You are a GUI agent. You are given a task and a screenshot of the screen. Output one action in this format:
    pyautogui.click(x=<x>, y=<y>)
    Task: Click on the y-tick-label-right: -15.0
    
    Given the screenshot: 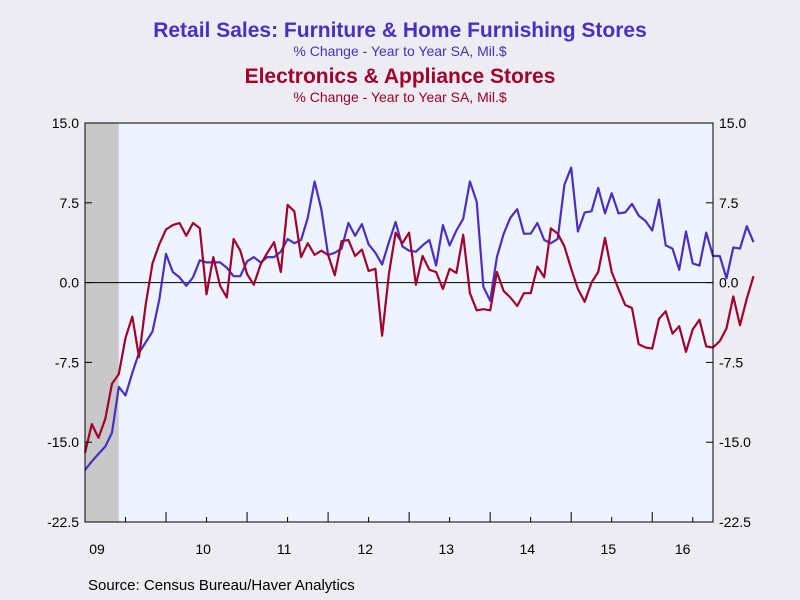 What is the action you would take?
    pyautogui.click(x=735, y=442)
    